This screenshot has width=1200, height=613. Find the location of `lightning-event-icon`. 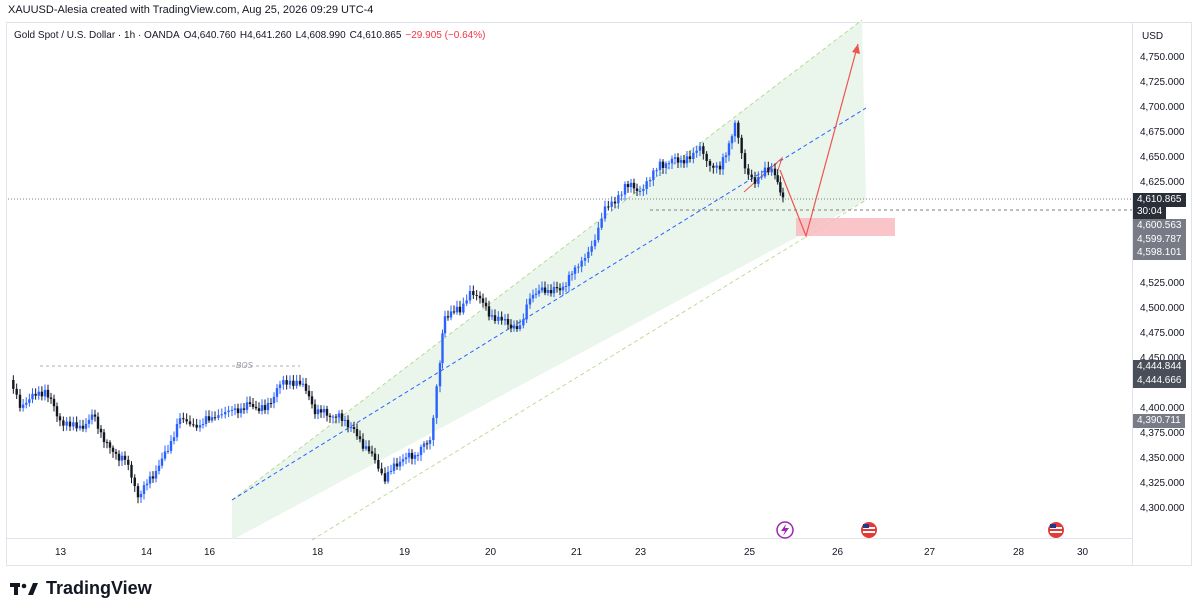

lightning-event-icon is located at coordinates (785, 530).